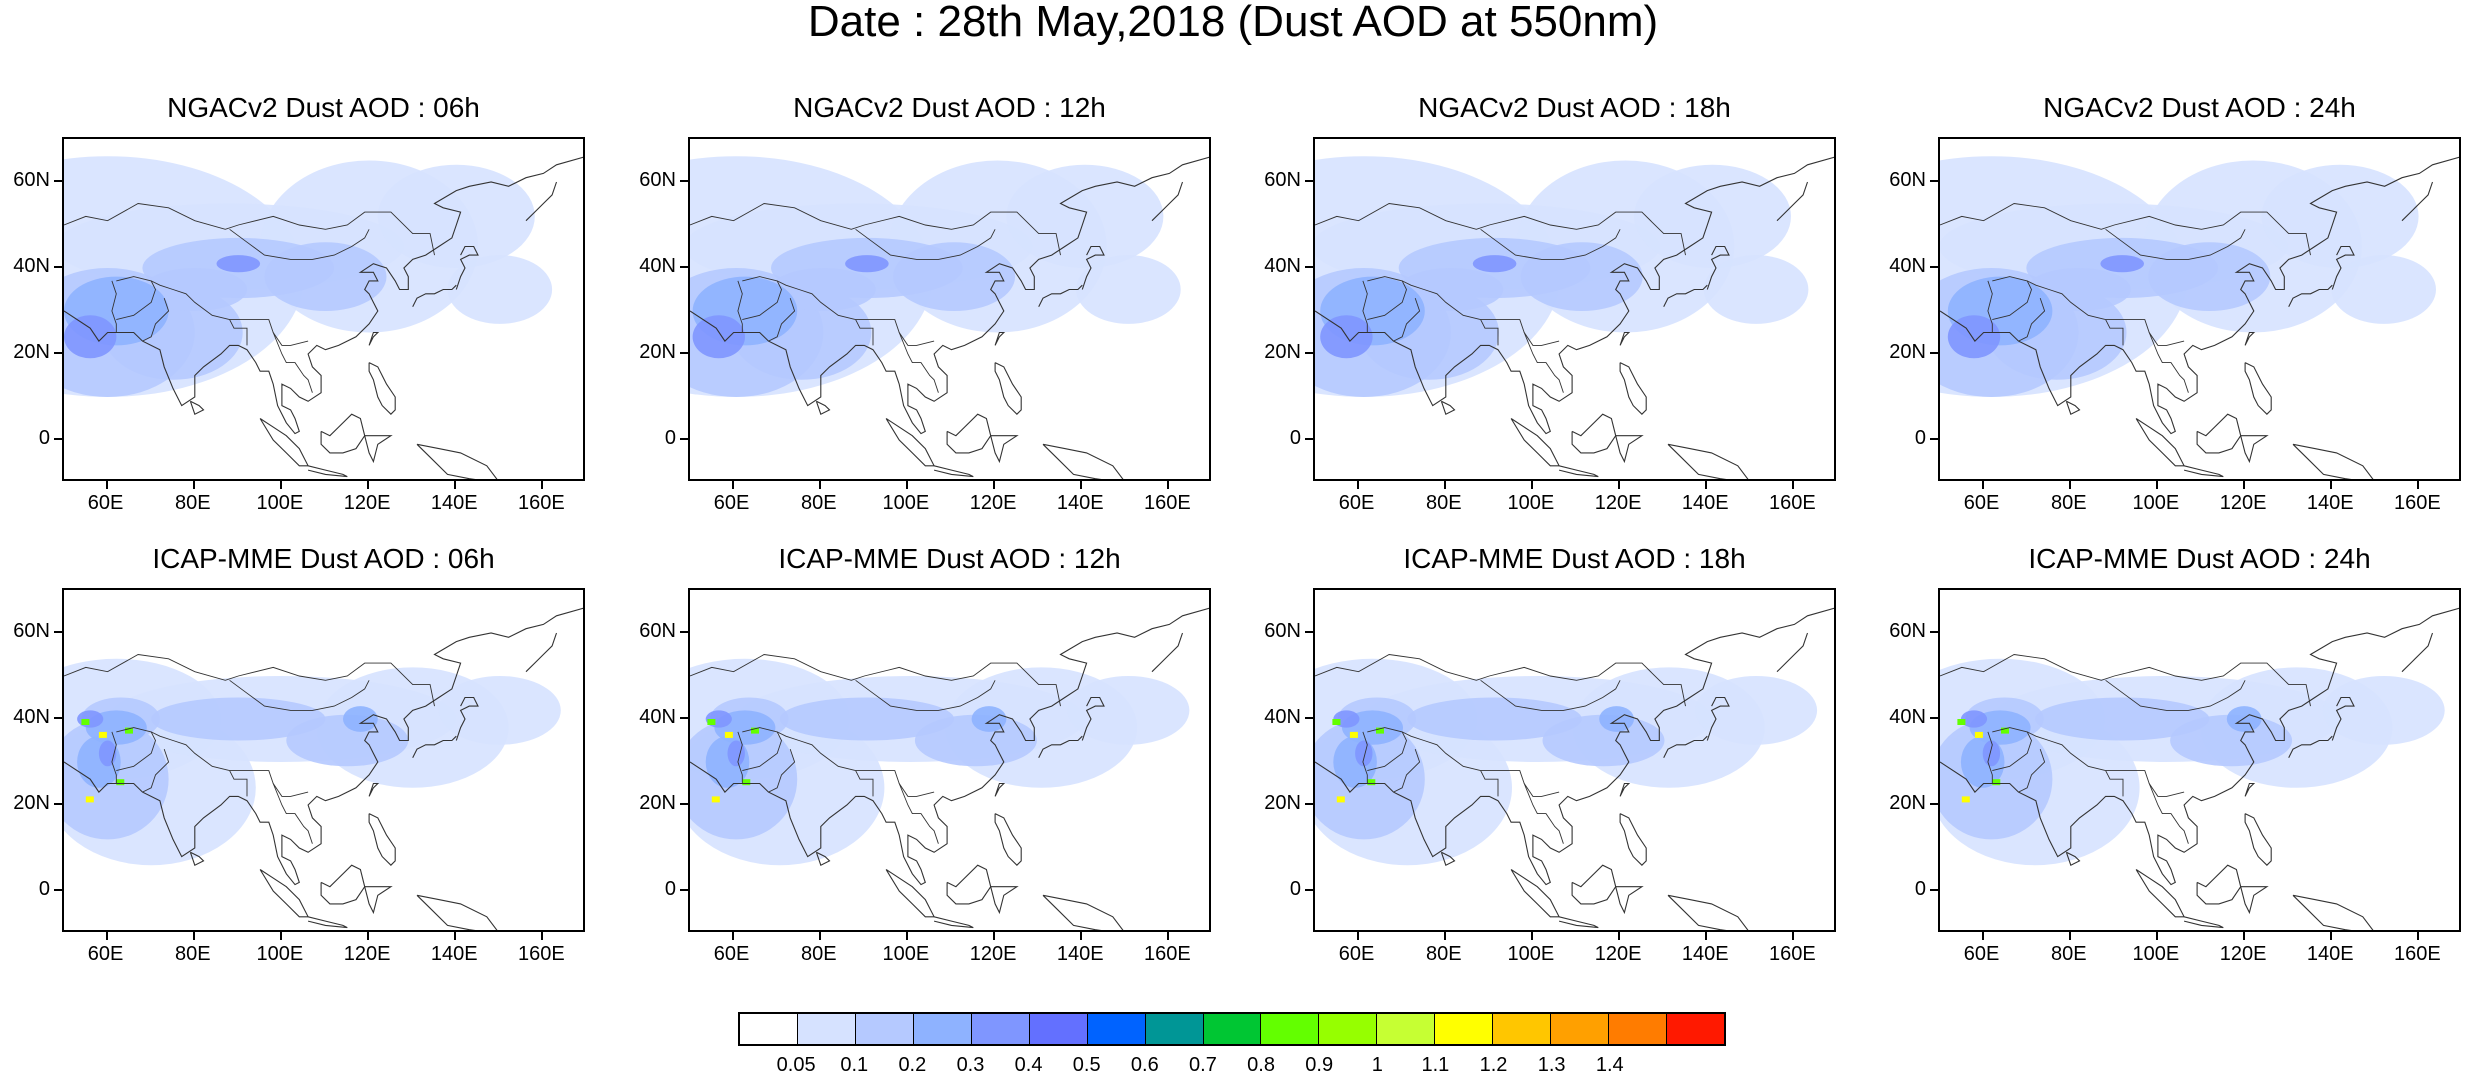  What do you see at coordinates (1494, 1065) in the screenshot?
I see `colorbar-label: 1.2` at bounding box center [1494, 1065].